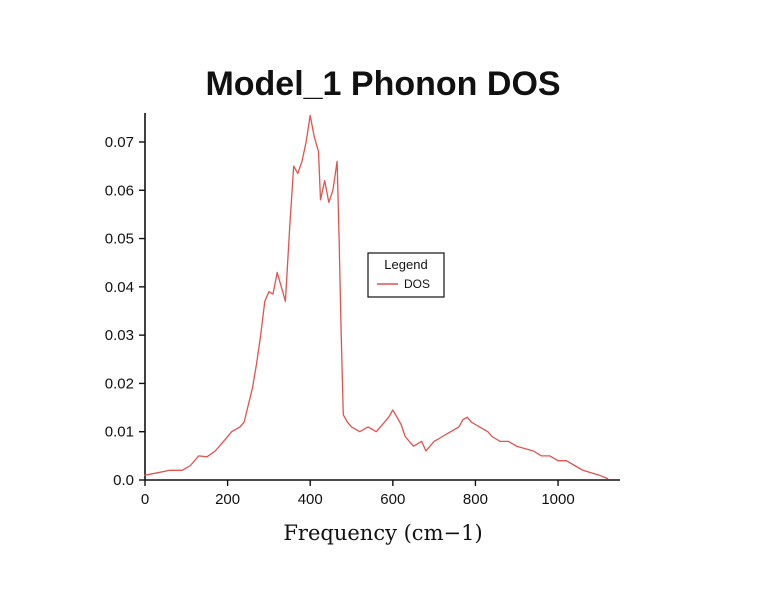 The height and width of the screenshot is (599, 775). Describe the element at coordinates (382, 533) in the screenshot. I see `x-axis-label: Frequency (cm−1)` at that location.